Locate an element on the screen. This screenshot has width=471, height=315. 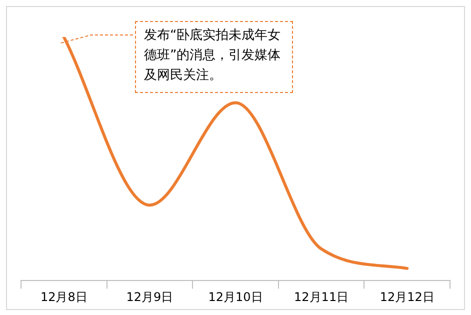
x-tick-label: 12月11日 is located at coordinates (321, 297).